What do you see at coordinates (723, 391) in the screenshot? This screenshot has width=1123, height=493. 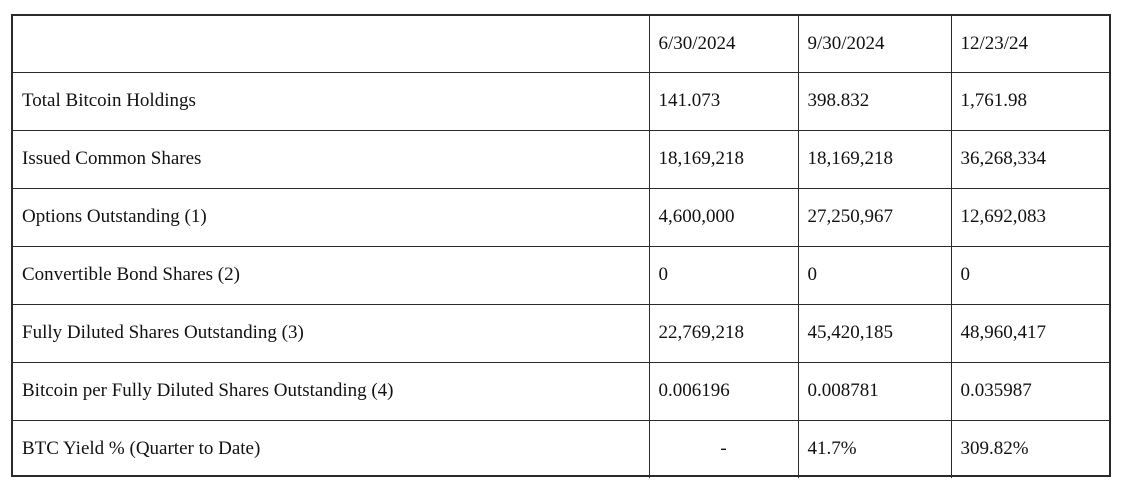 I see `table-cell: 0.006196` at bounding box center [723, 391].